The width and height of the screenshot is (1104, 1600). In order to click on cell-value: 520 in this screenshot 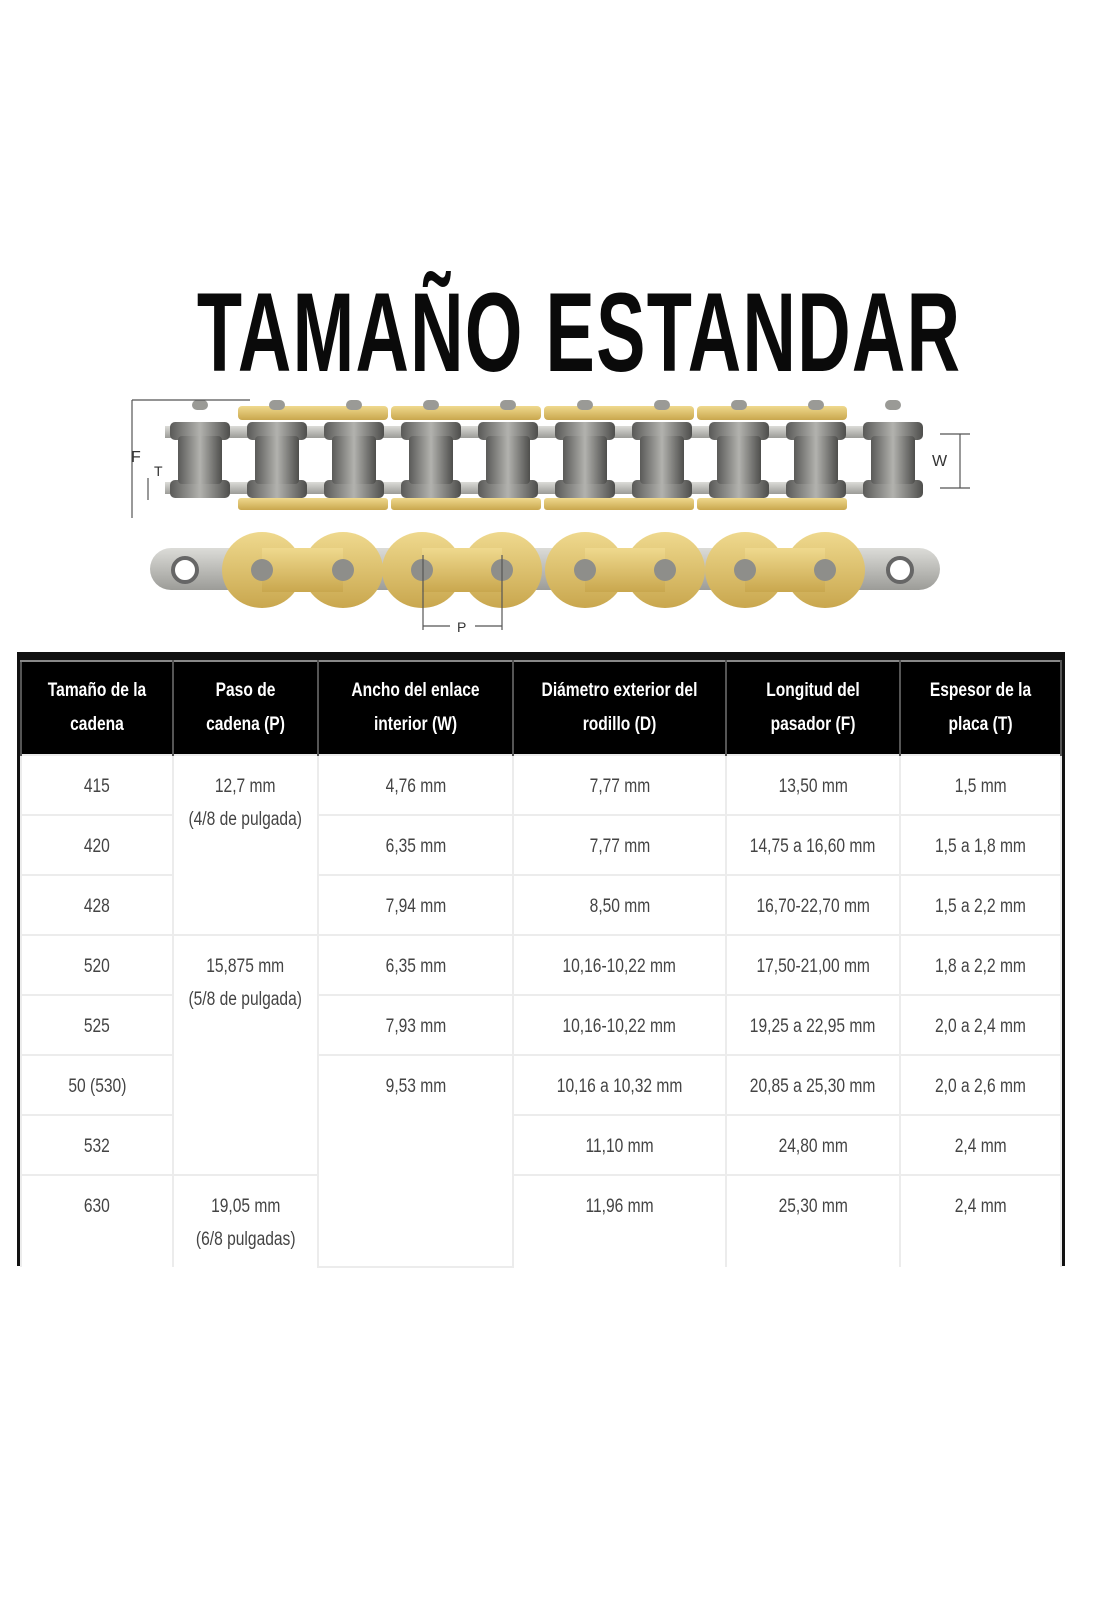, I will do `click(96, 966)`.